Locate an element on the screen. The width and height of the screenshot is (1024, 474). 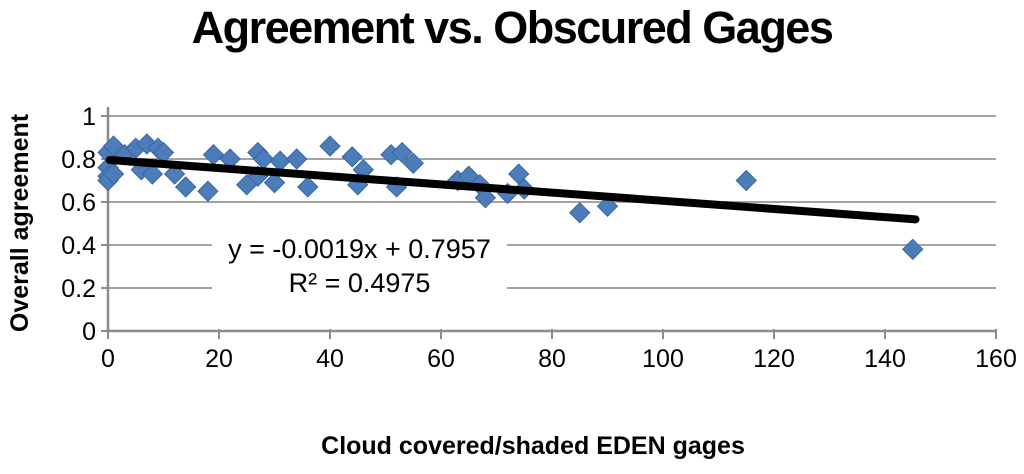
x-tick-label: 160 is located at coordinates (996, 359).